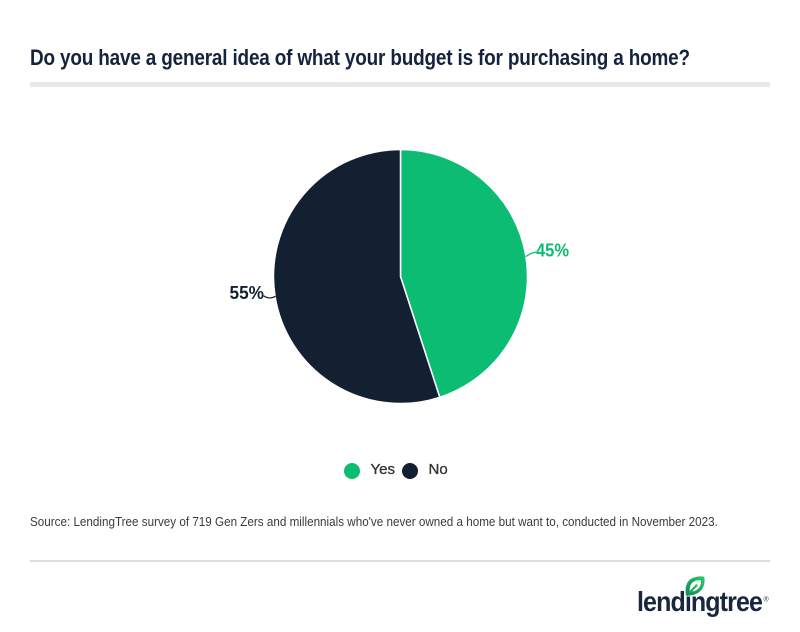 Image resolution: width=800 pixels, height=632 pixels. Describe the element at coordinates (247, 293) in the screenshot. I see `svg-text: 55%` at that location.